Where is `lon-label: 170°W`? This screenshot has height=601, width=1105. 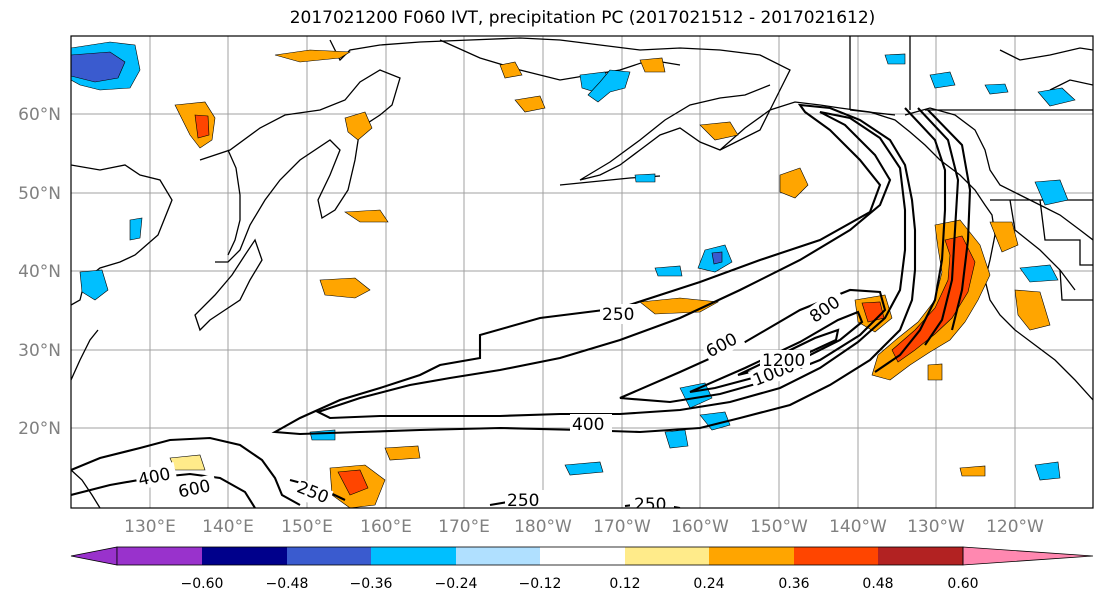
lon-label: 170°W is located at coordinates (622, 527).